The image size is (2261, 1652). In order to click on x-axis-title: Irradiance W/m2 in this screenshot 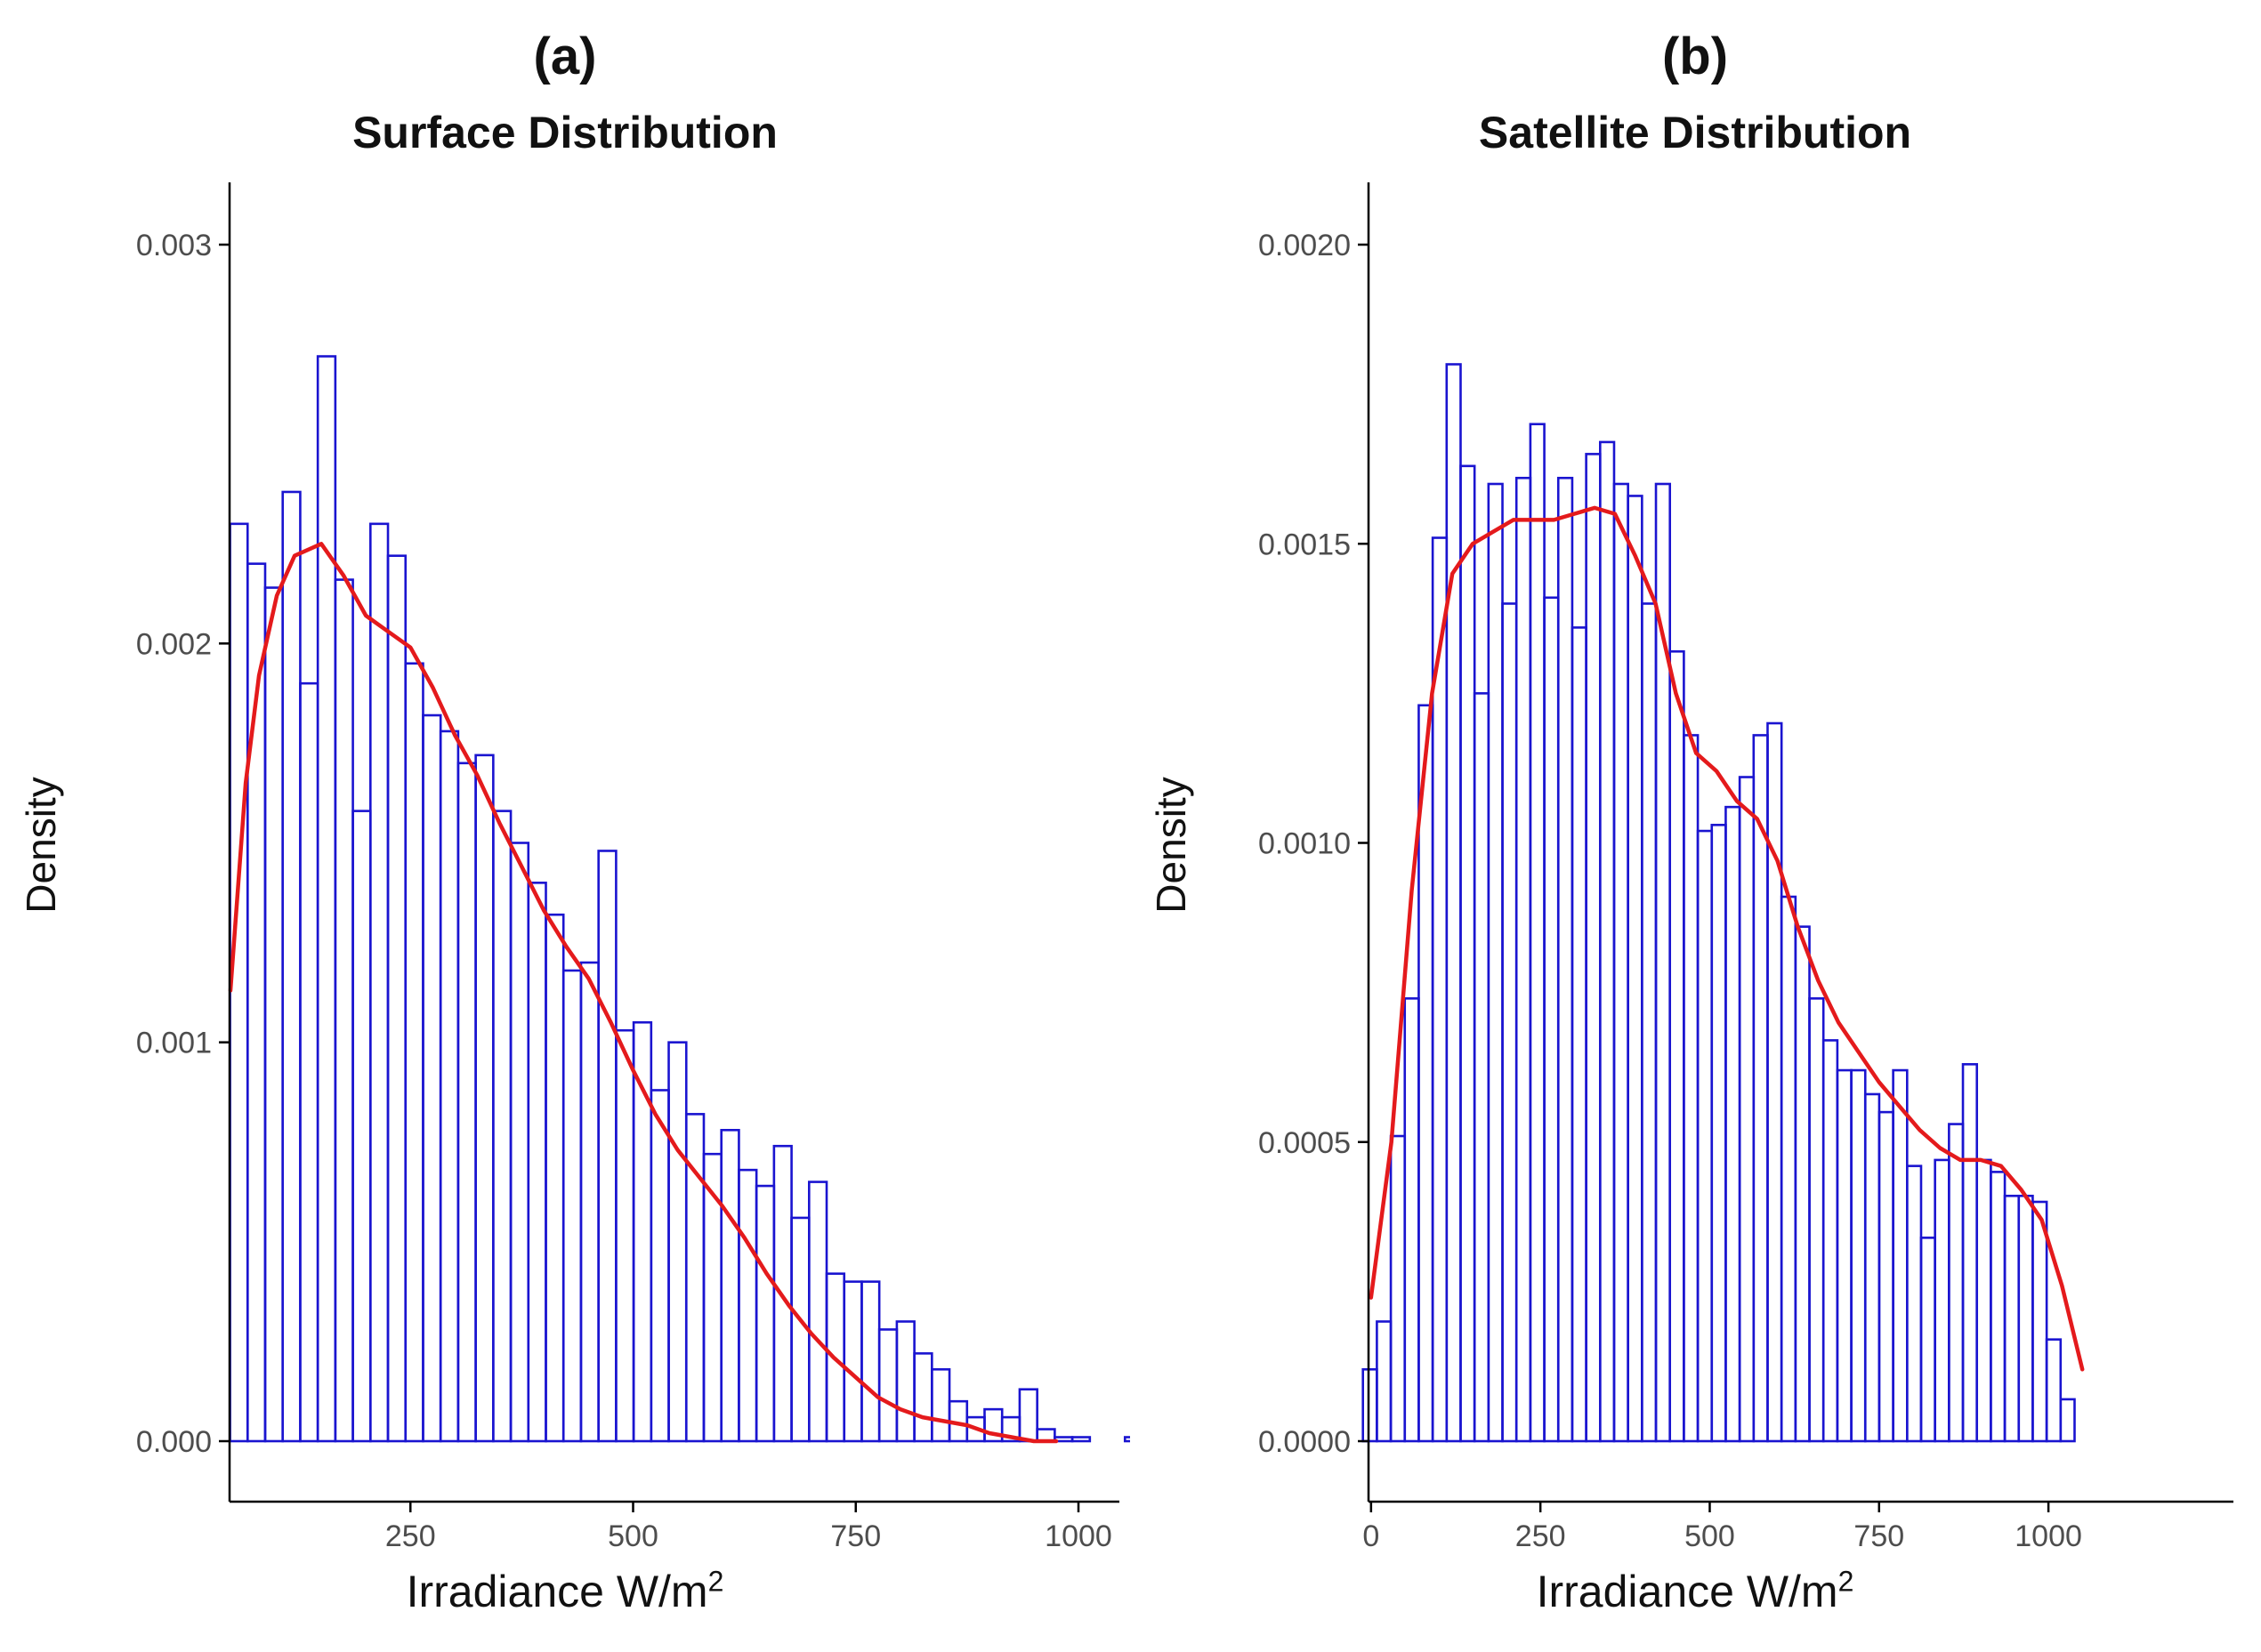, I will do `click(565, 1592)`.